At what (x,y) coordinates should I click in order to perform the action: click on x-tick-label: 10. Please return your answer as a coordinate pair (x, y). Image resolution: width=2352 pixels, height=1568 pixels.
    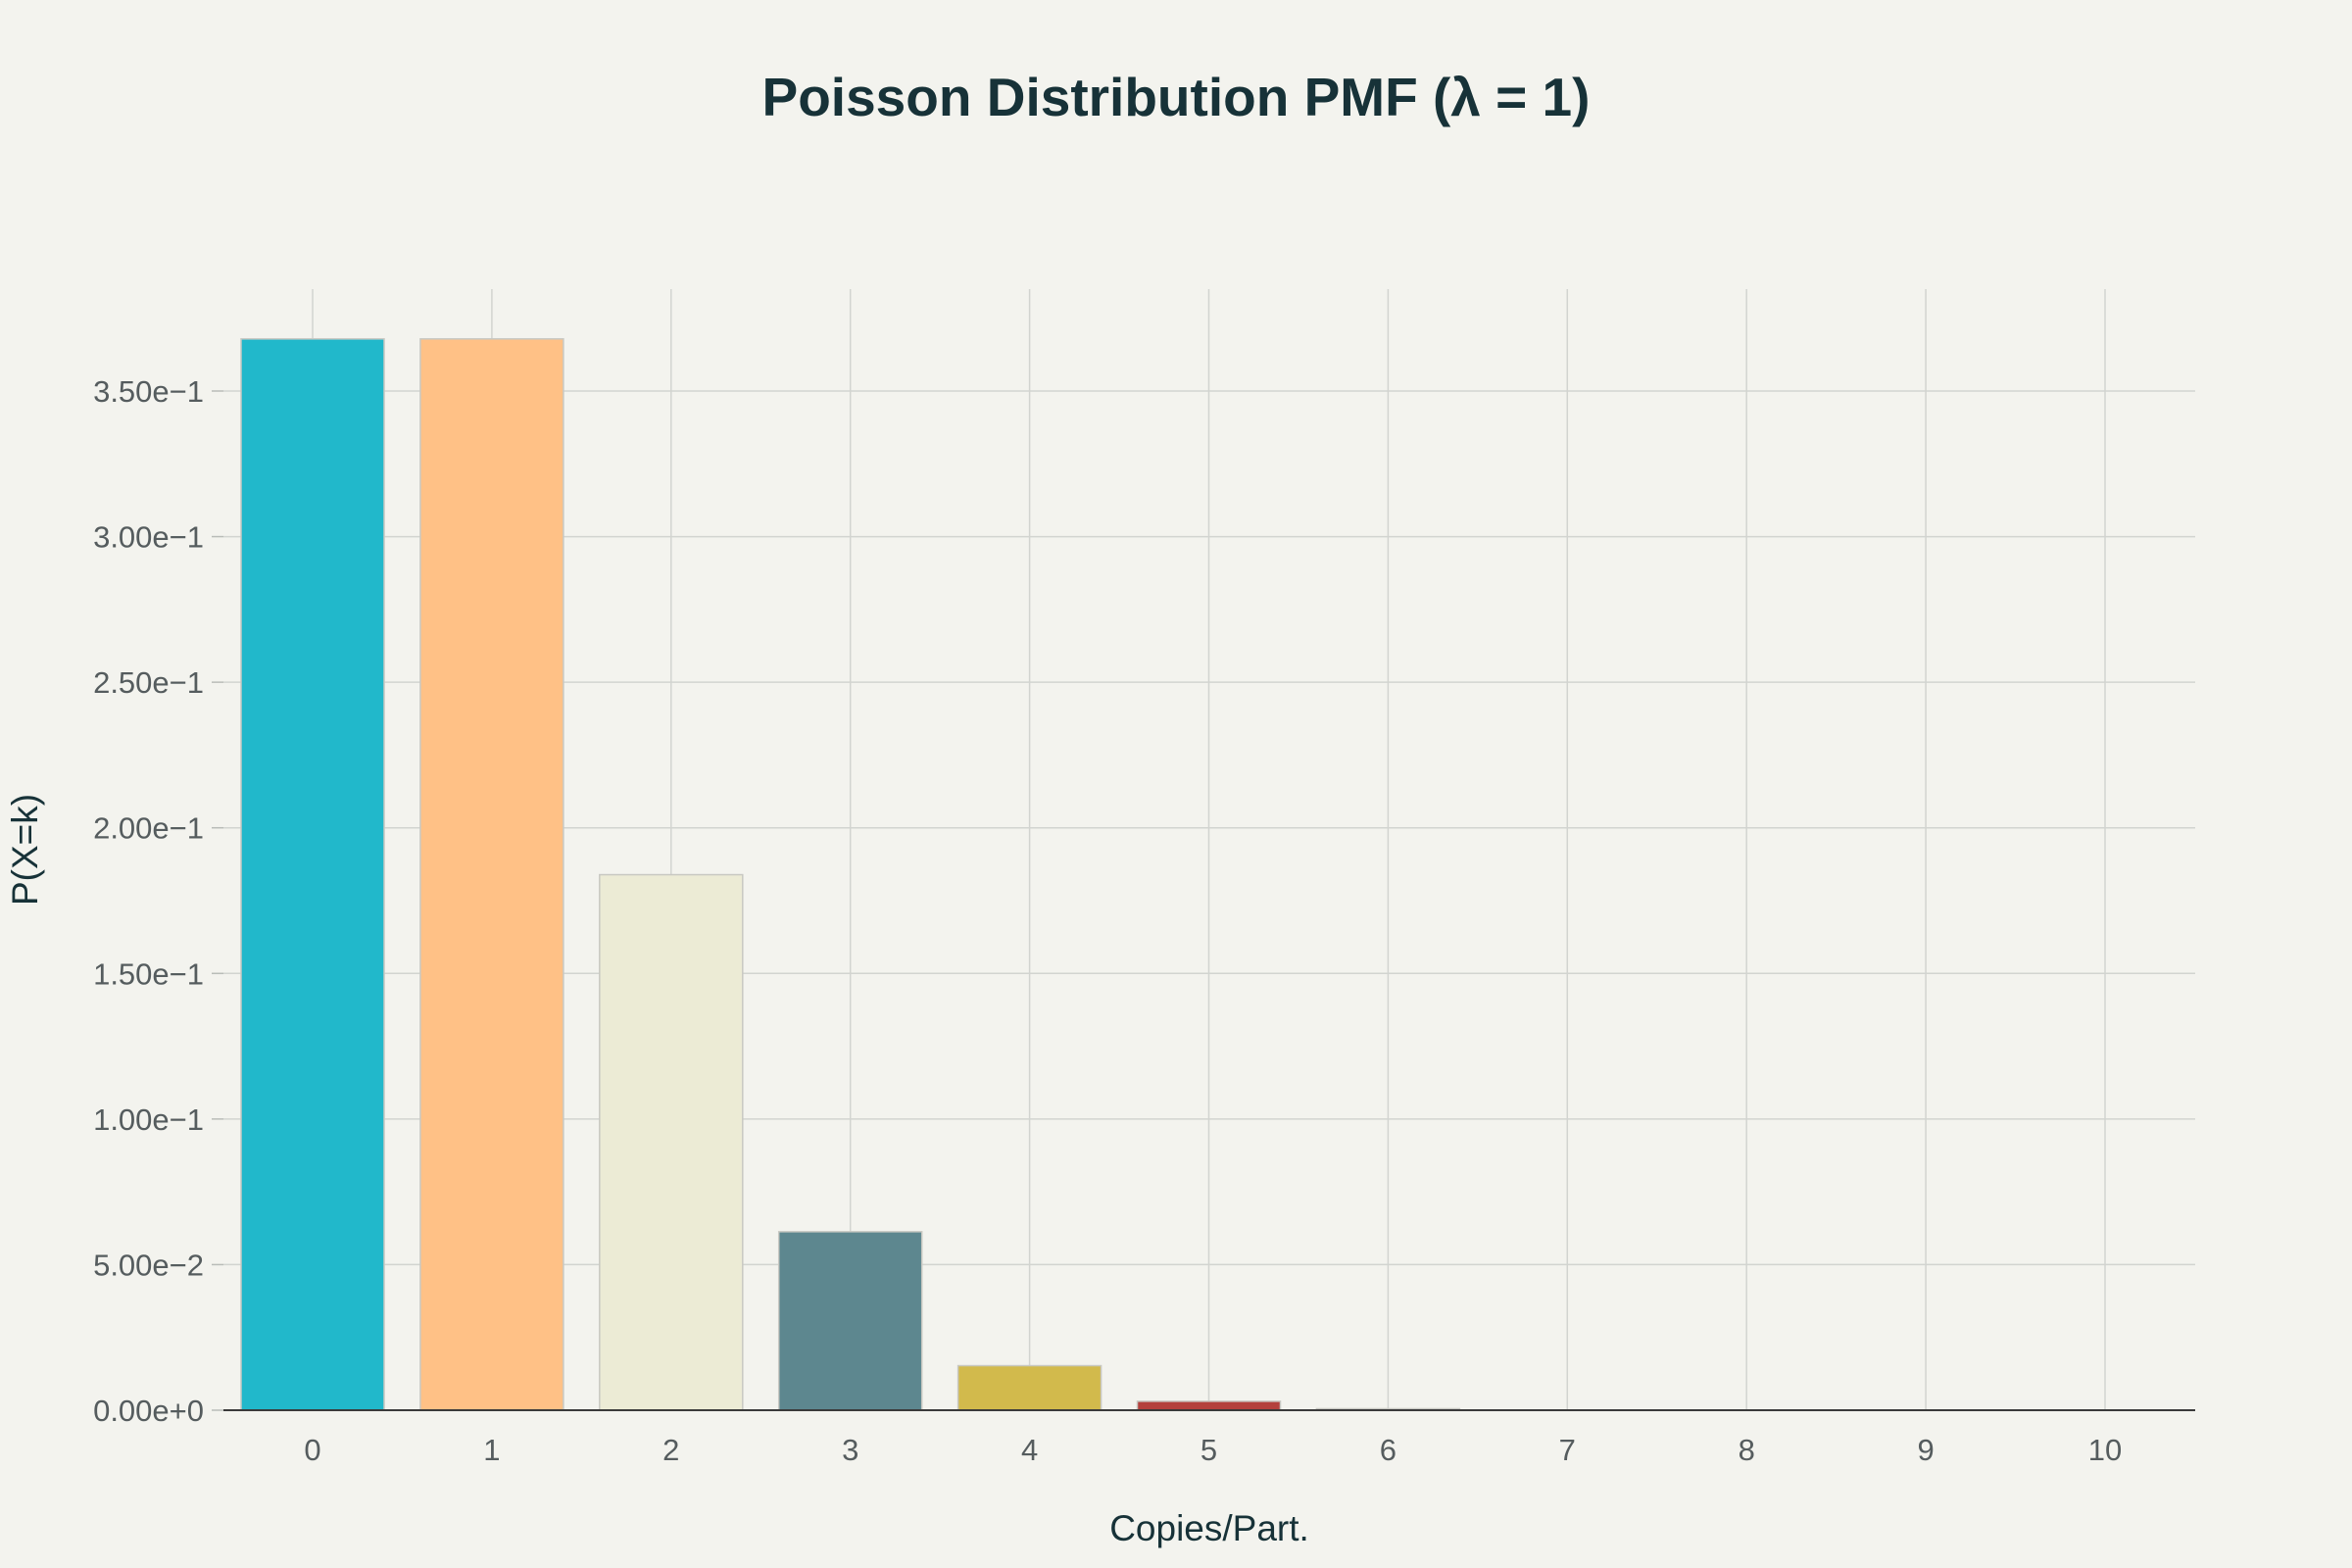
    Looking at the image, I should click on (2105, 1450).